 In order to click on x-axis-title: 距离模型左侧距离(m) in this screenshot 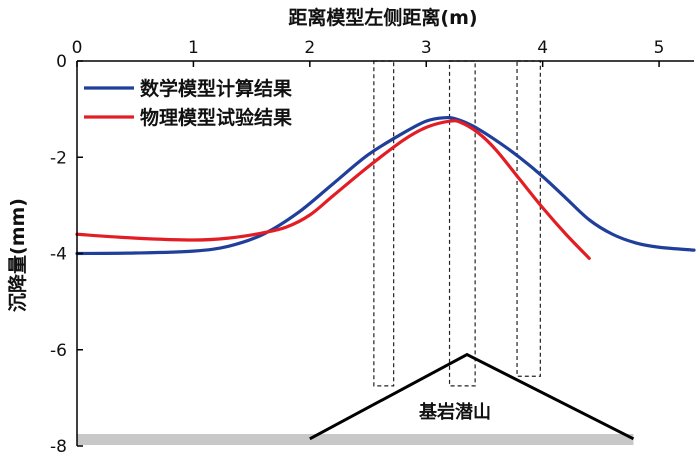, I will do `click(382, 17)`.